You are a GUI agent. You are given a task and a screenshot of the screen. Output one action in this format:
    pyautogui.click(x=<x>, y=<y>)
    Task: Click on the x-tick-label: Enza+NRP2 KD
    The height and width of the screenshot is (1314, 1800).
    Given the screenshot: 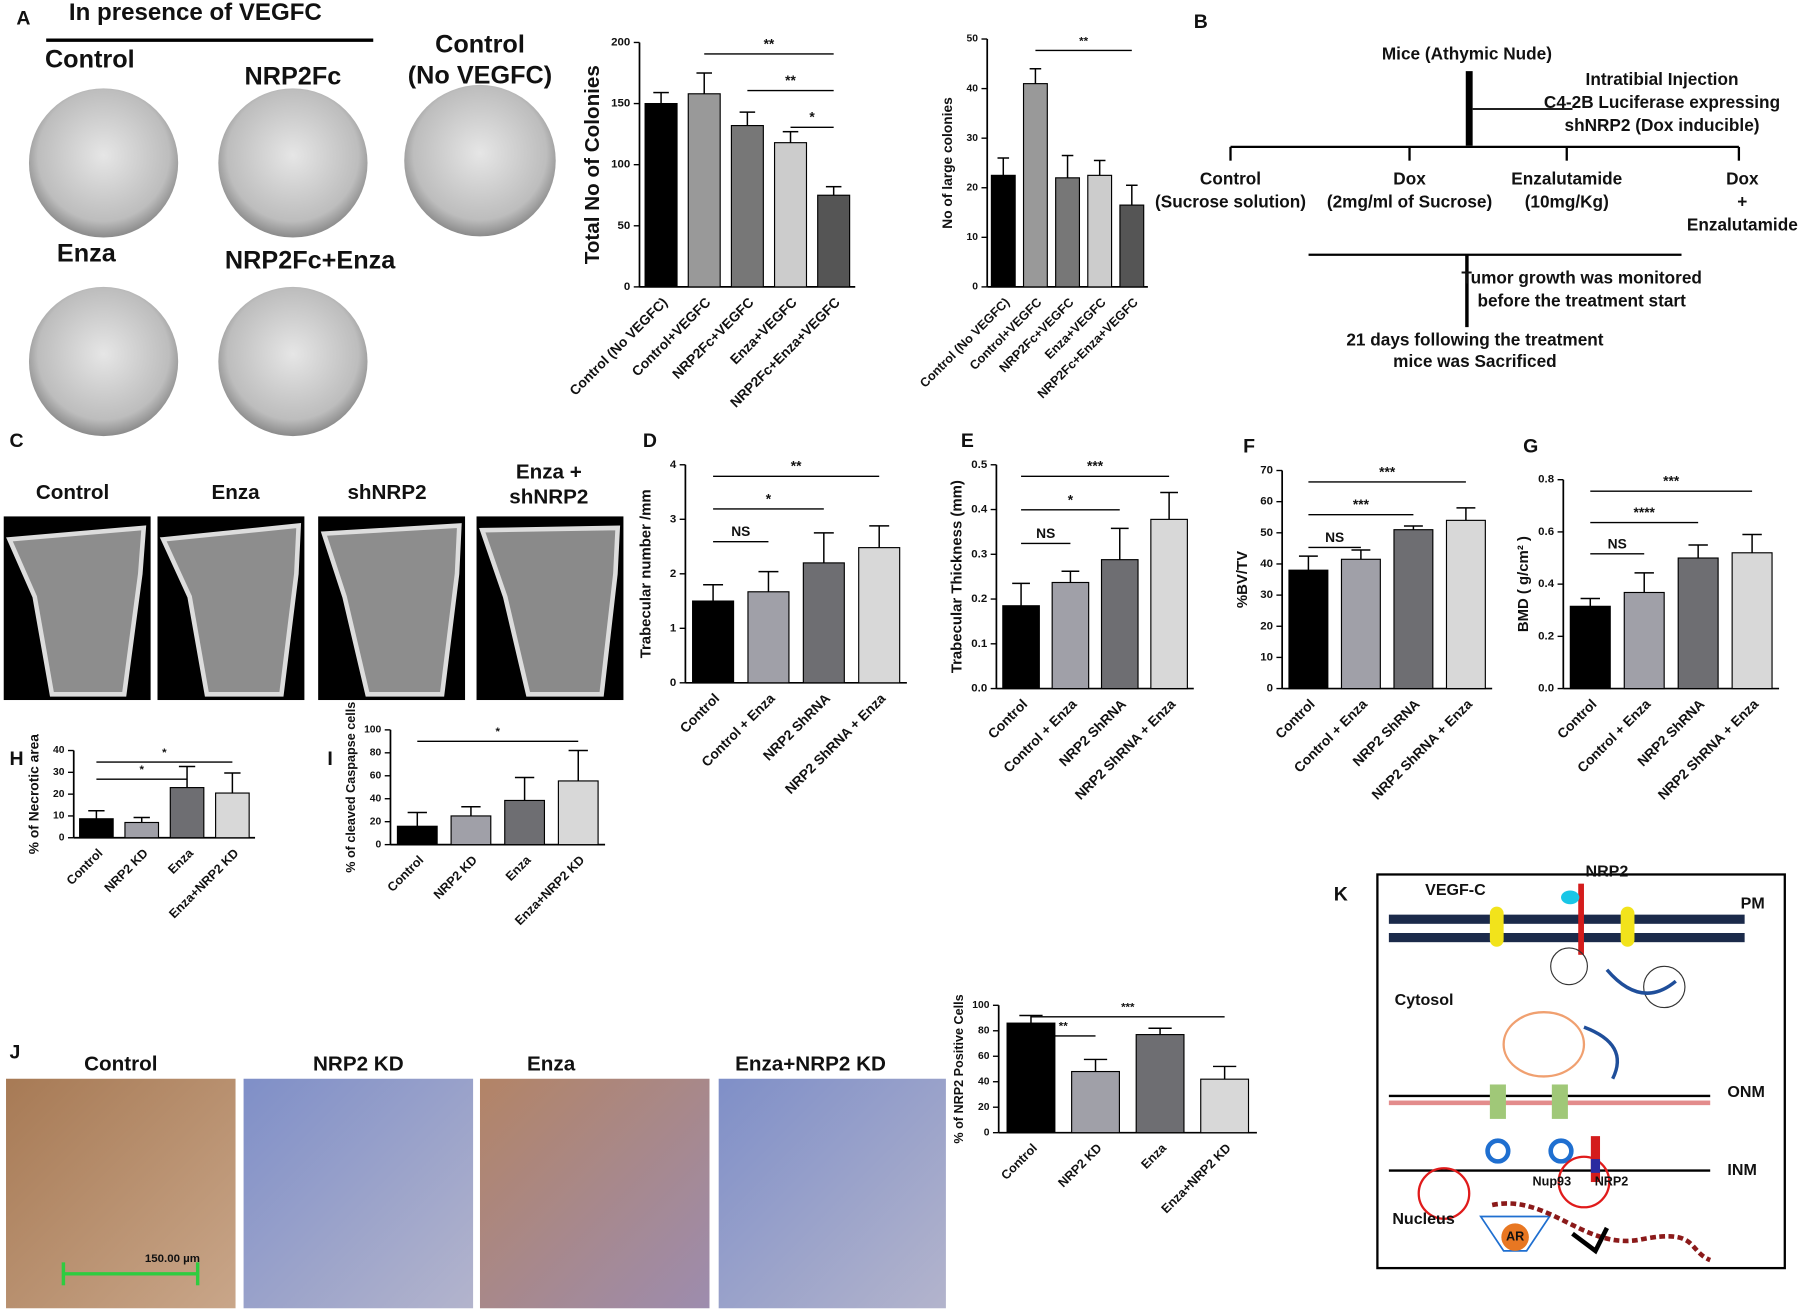 What is the action you would take?
    pyautogui.click(x=1196, y=1178)
    